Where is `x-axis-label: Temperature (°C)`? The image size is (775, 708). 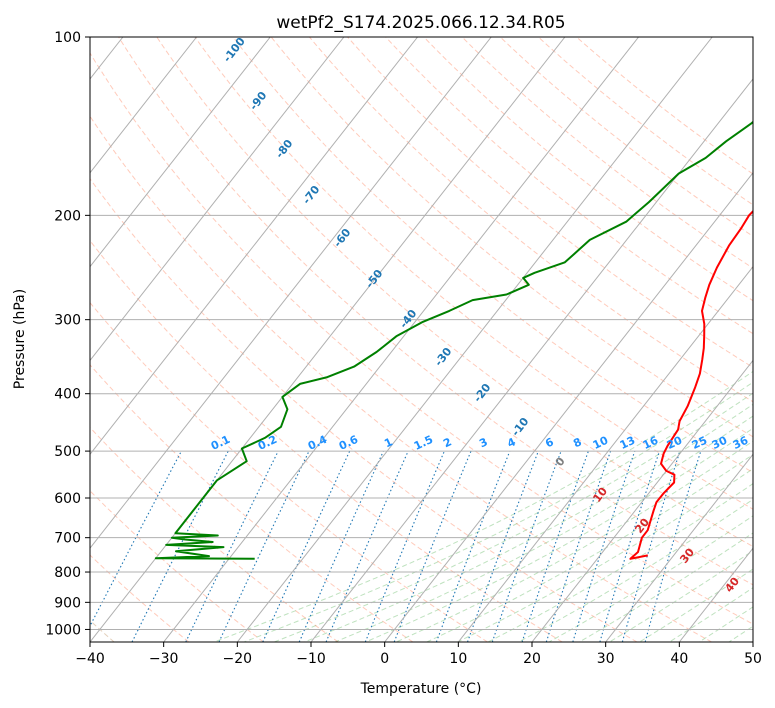 x-axis-label: Temperature (°C) is located at coordinates (421, 689).